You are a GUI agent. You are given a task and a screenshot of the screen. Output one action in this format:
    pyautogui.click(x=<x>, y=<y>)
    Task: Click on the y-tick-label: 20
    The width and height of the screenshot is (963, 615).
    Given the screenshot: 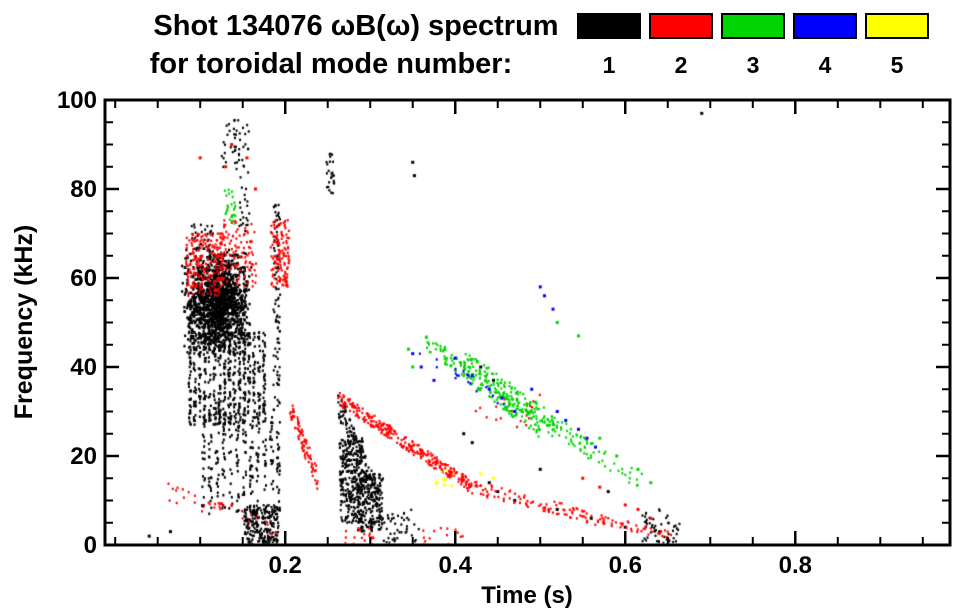 What is the action you would take?
    pyautogui.click(x=83, y=456)
    